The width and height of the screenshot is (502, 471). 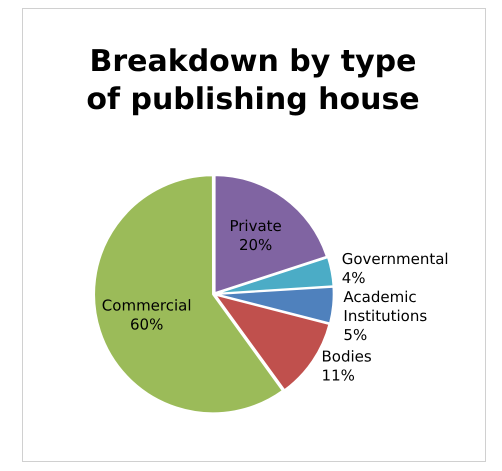 What do you see at coordinates (354, 278) in the screenshot?
I see `data-label: 4%` at bounding box center [354, 278].